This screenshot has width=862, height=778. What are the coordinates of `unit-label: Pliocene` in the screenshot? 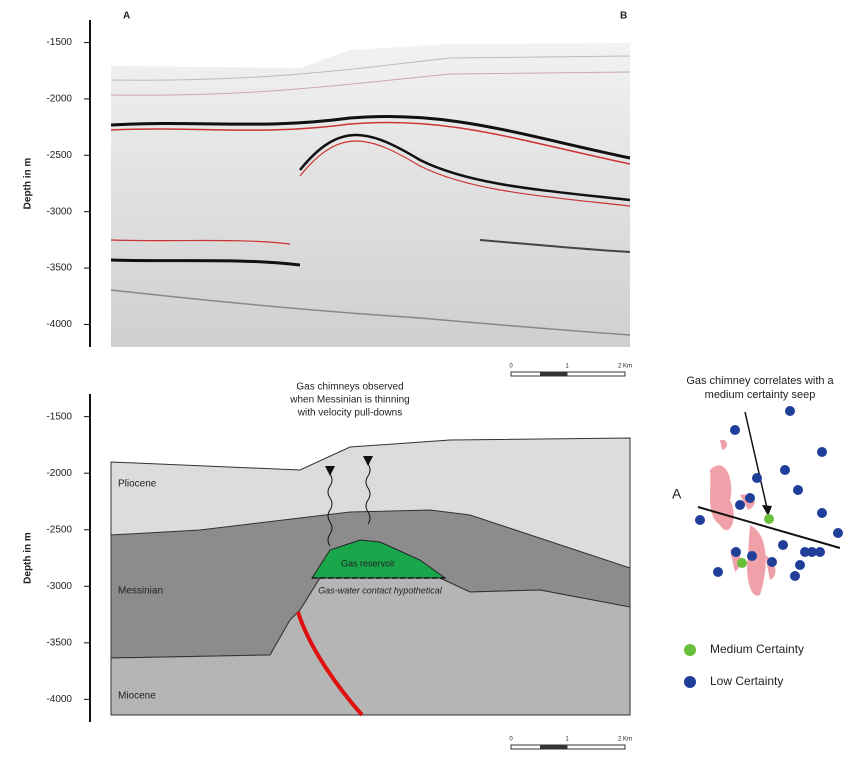 It's located at (137, 484).